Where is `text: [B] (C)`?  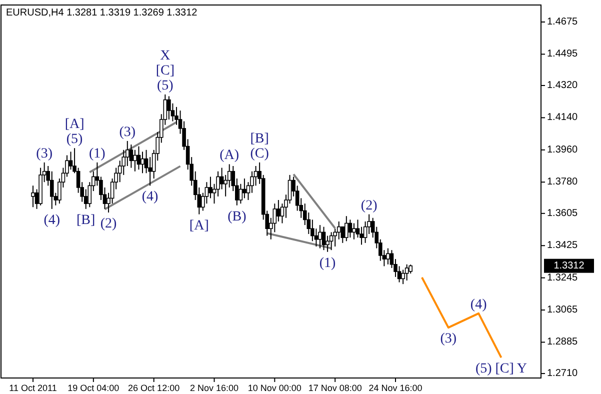
text: [B] (C) is located at coordinates (259, 146).